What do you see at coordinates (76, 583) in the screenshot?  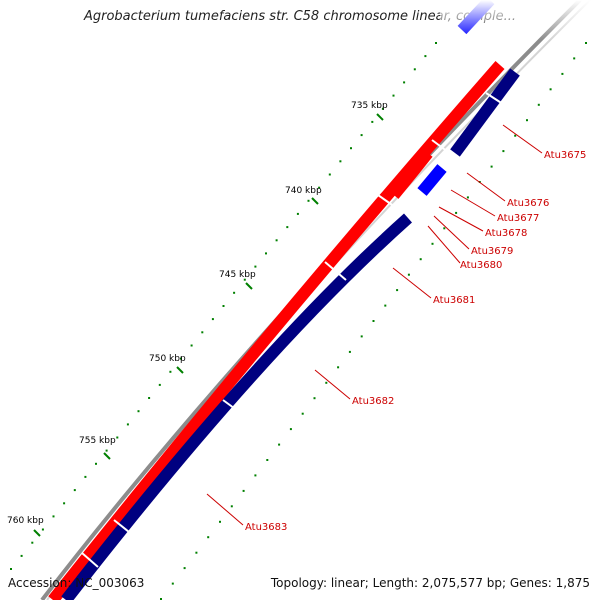 I see `accession-text: Accession: NC_003063` at bounding box center [76, 583].